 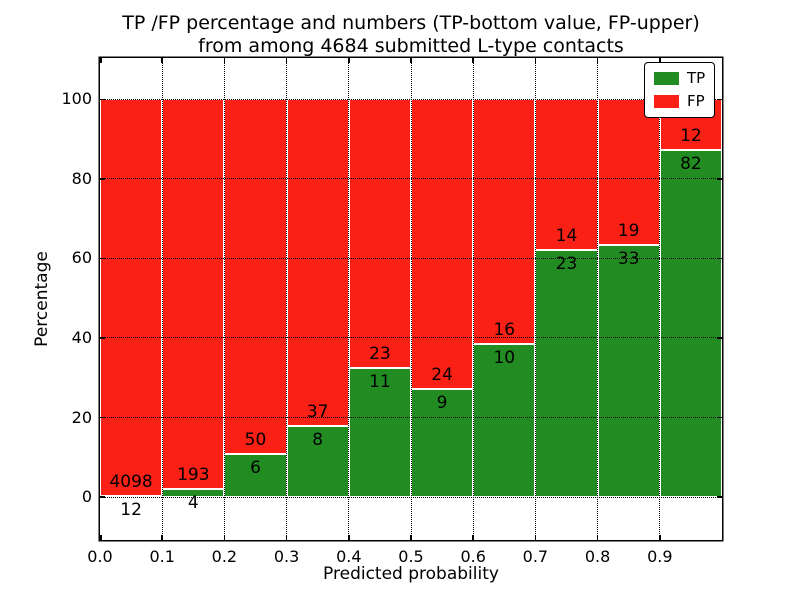 I want to click on legend-label-tp: TP, so click(x=696, y=78).